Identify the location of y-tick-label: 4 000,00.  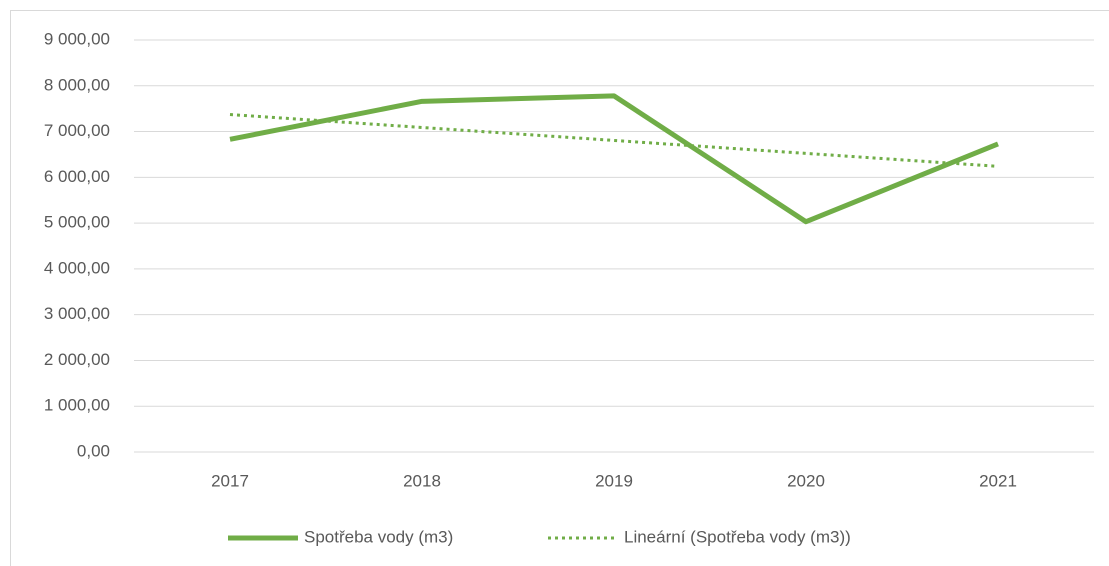
(77, 267).